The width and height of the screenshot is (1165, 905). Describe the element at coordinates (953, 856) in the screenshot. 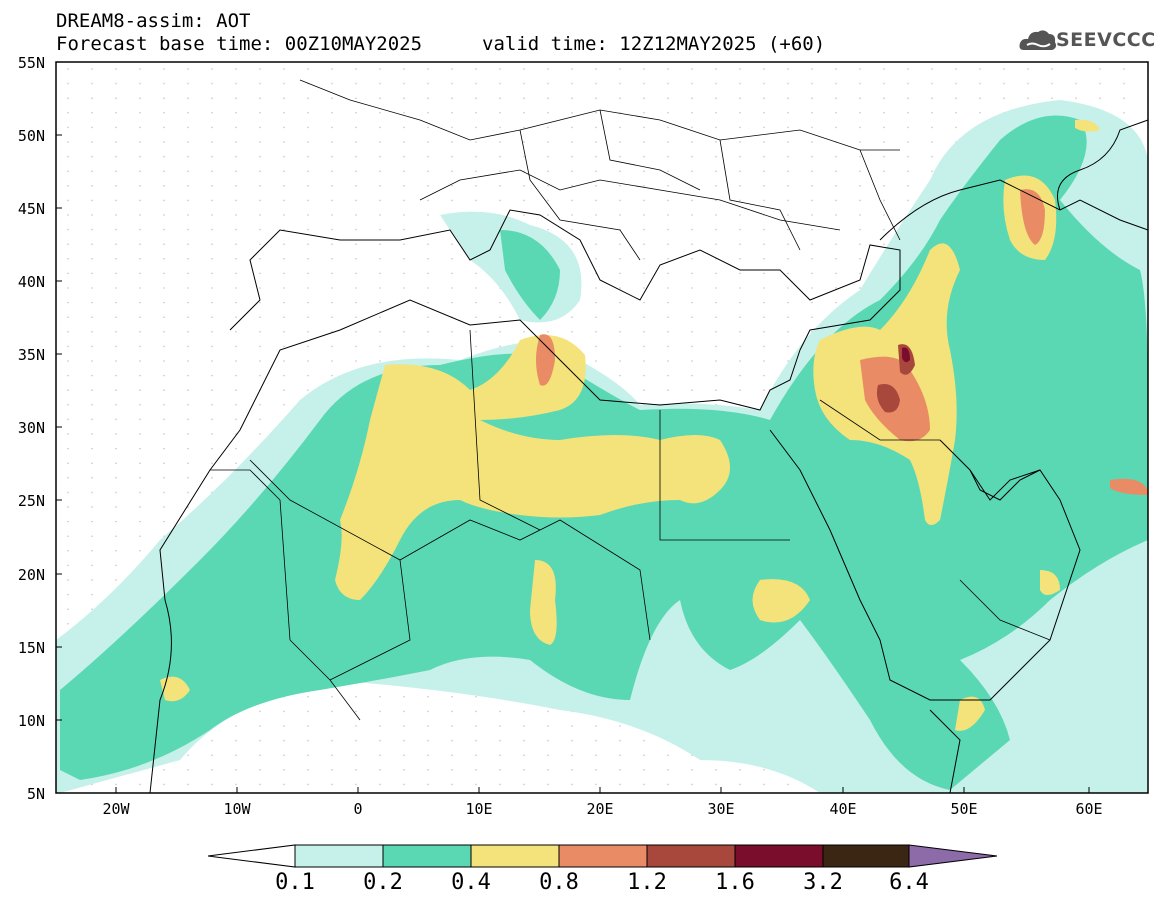

I see `colorbar-max-arrow` at that location.